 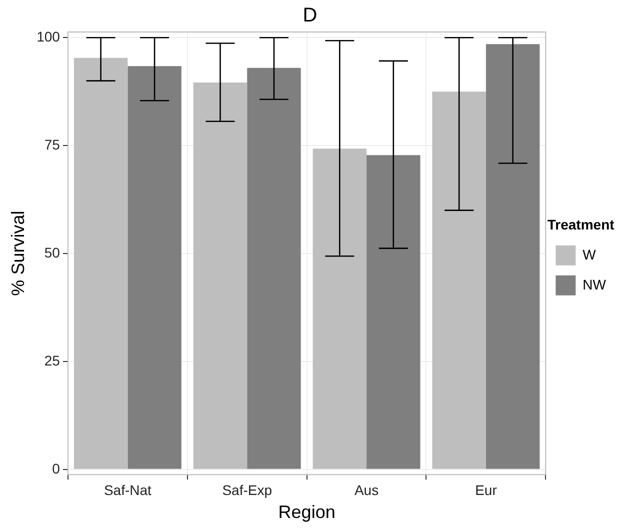 What do you see at coordinates (247, 490) in the screenshot?
I see `x-tick-label: Saf-Exp` at bounding box center [247, 490].